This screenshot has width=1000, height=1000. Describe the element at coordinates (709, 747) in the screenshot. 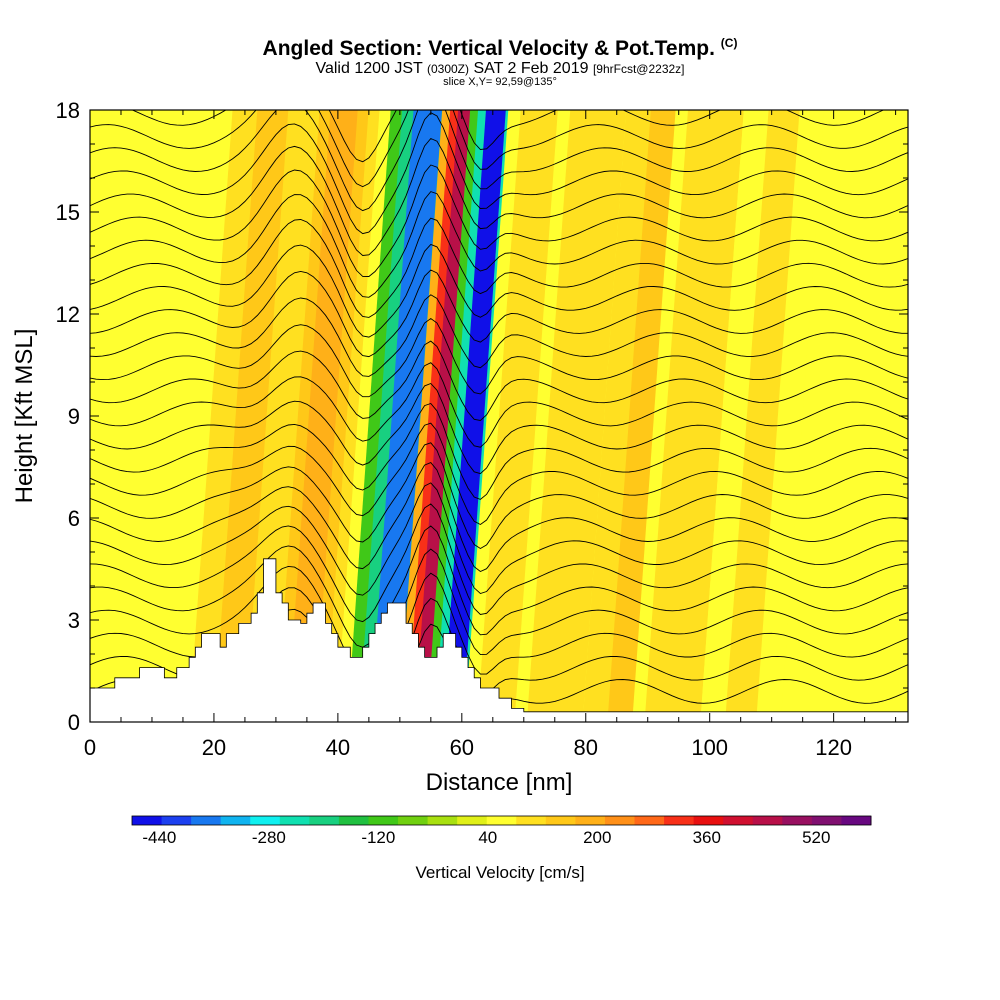

I see `x-tick-label: 100` at that location.